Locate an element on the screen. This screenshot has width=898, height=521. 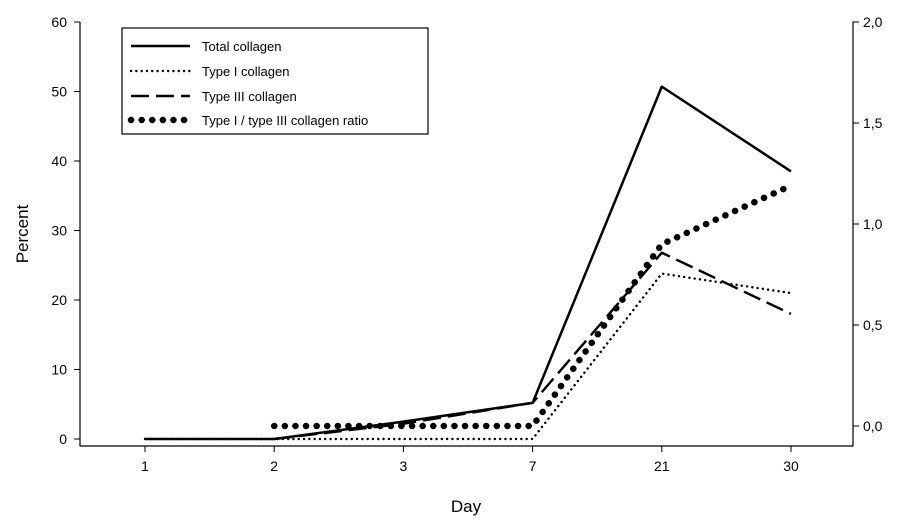
x-tick-label: 2 is located at coordinates (274, 466).